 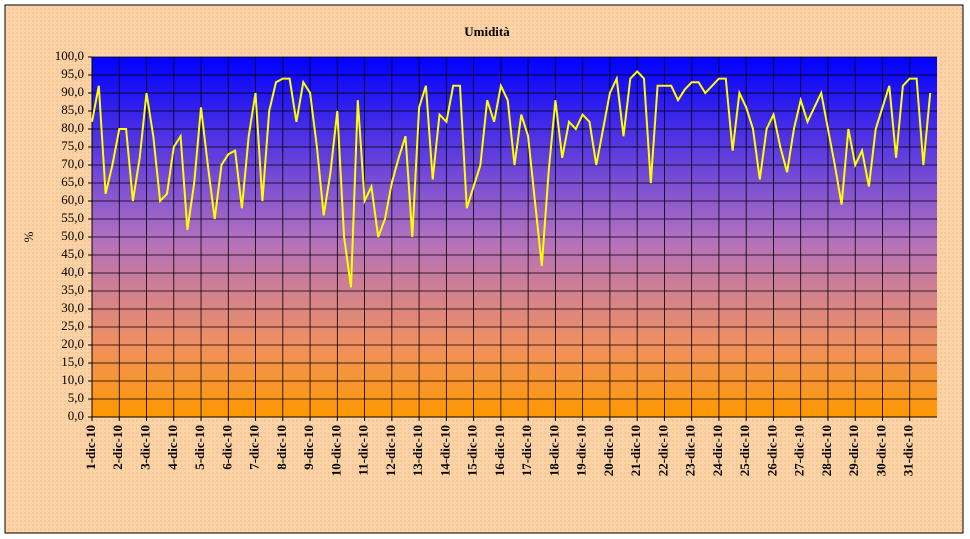 What do you see at coordinates (90, 447) in the screenshot?
I see `x-tick-label: 1-dic-10` at bounding box center [90, 447].